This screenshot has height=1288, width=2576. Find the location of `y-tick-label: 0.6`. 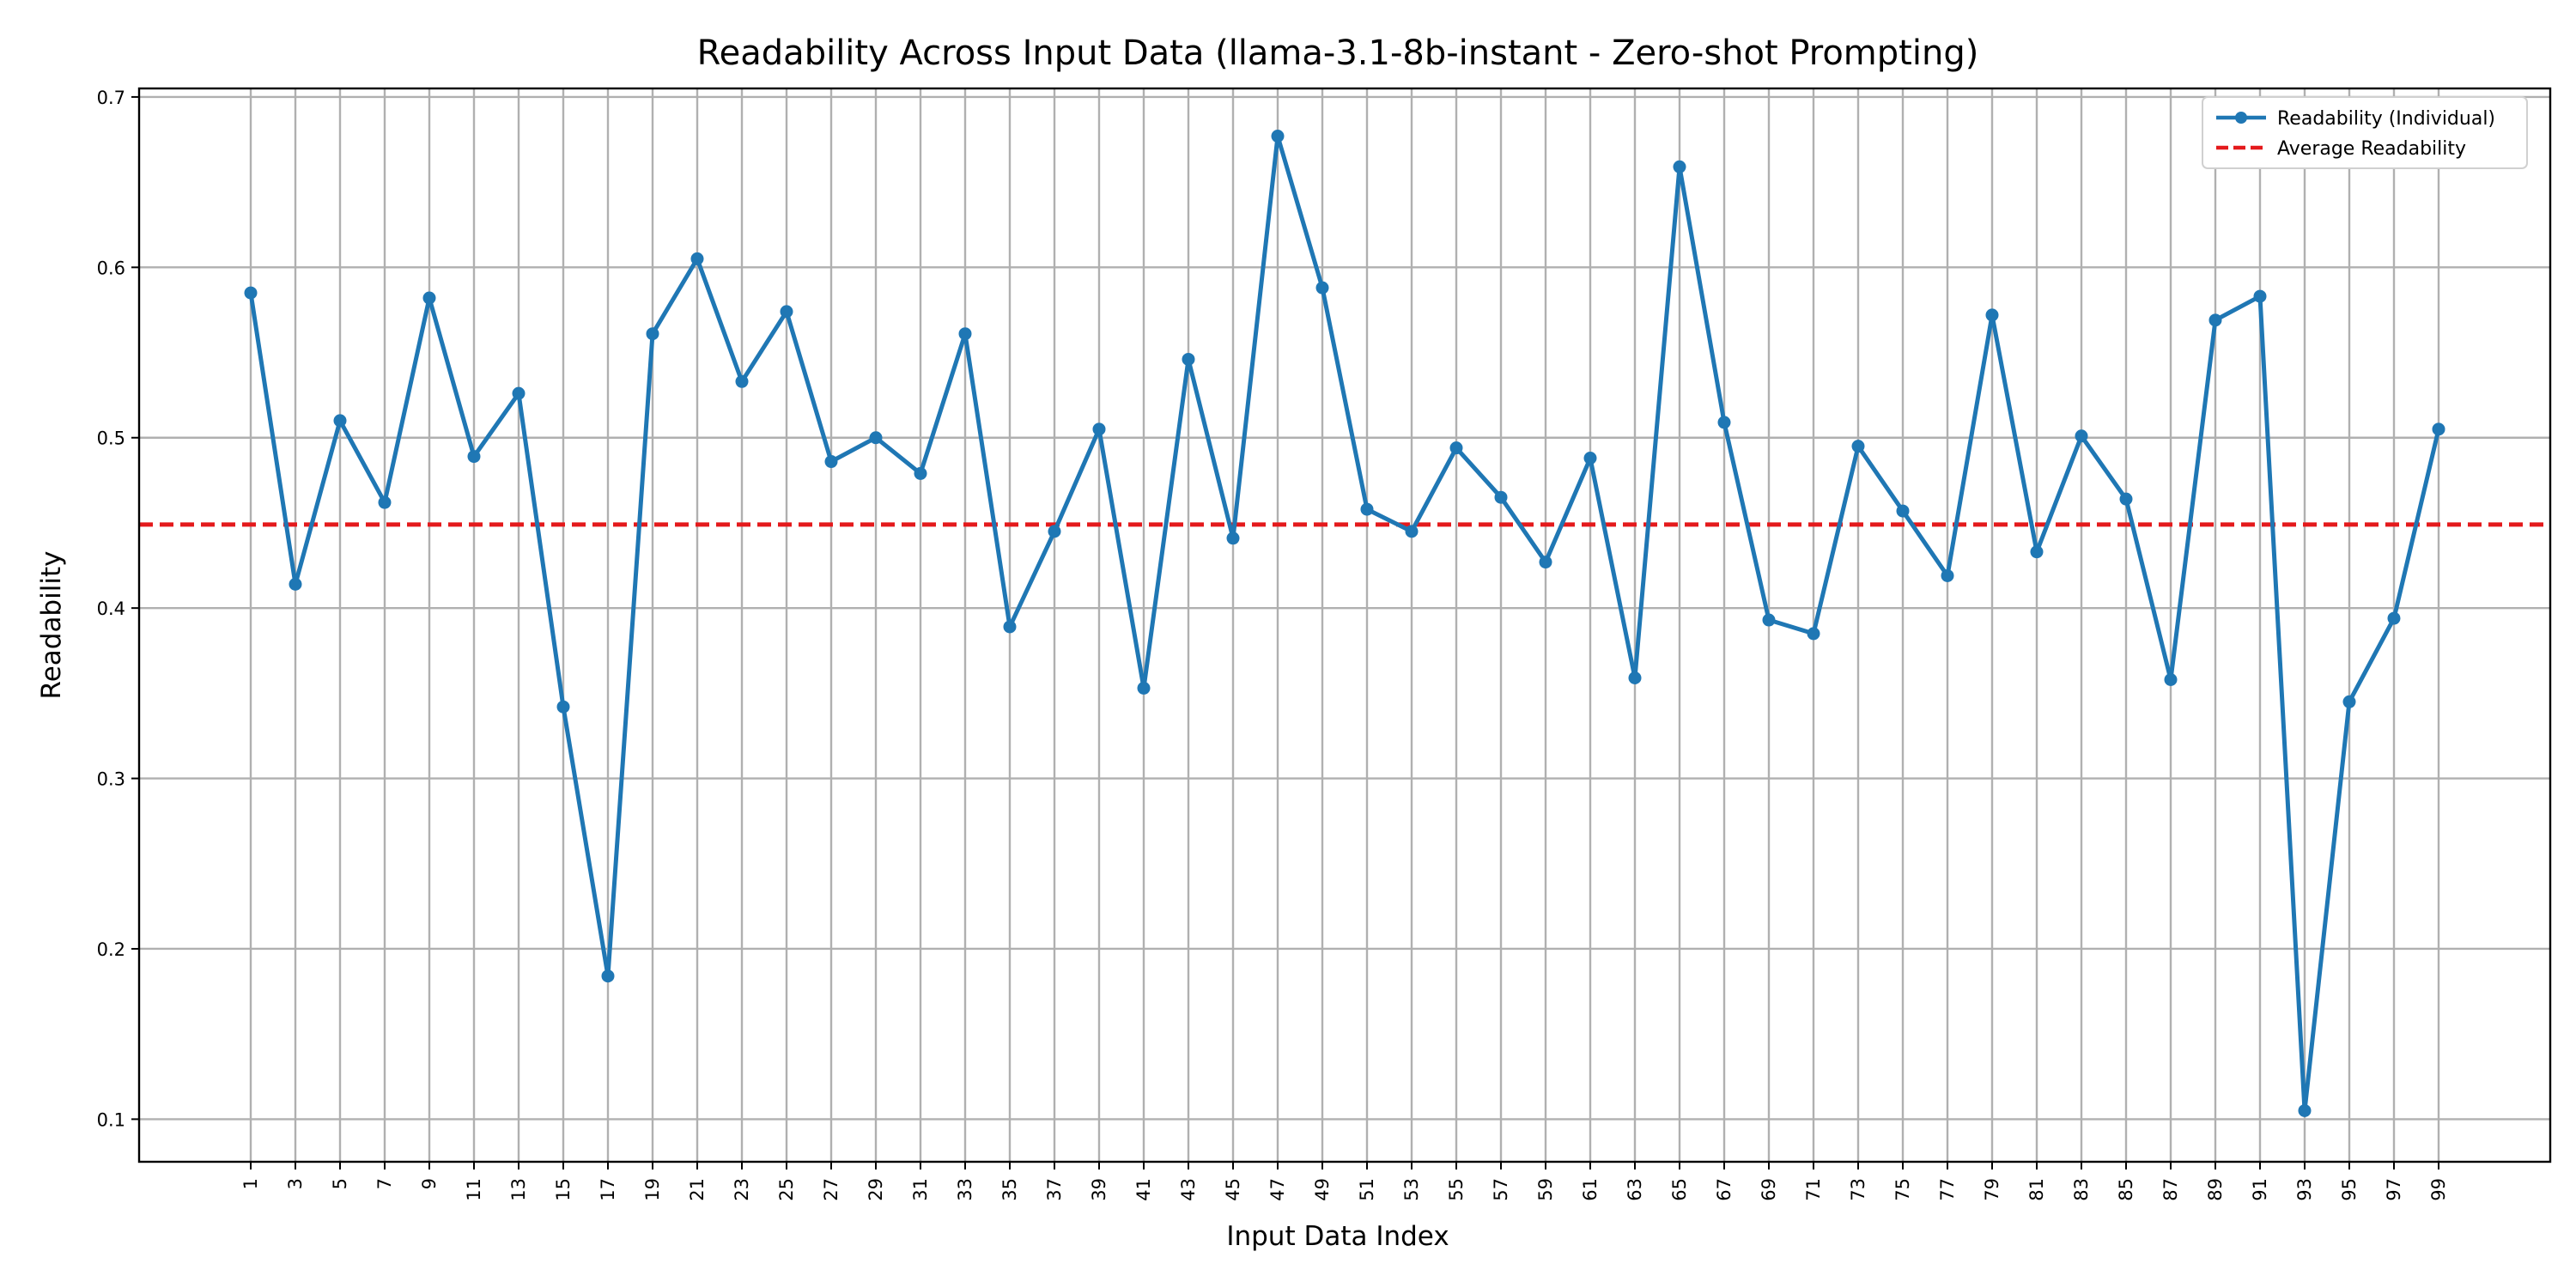

y-tick-label: 0.6 is located at coordinates (111, 268).